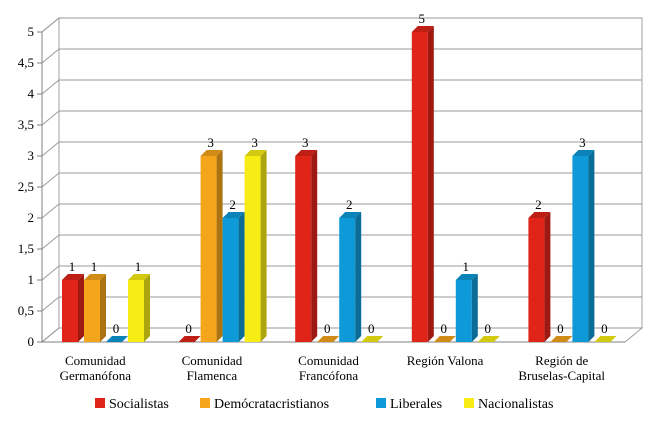 The height and width of the screenshot is (424, 661). What do you see at coordinates (26, 310) in the screenshot?
I see `y-tick-label: 0,5` at bounding box center [26, 310].